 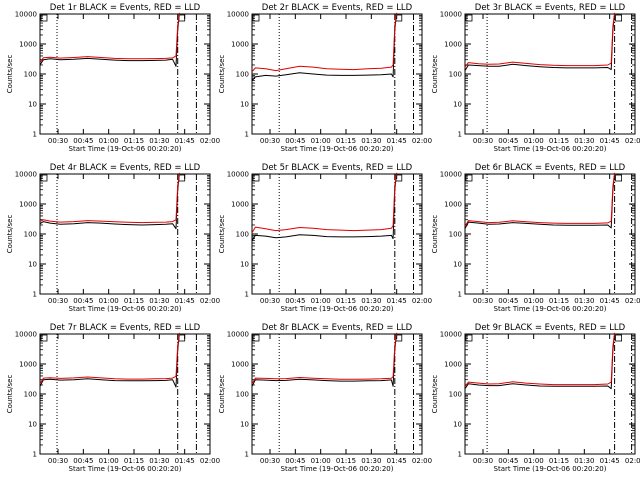 What do you see at coordinates (337, 168) in the screenshot?
I see `chart-title: Det 5r BLACK = Events, RED = LLD` at bounding box center [337, 168].